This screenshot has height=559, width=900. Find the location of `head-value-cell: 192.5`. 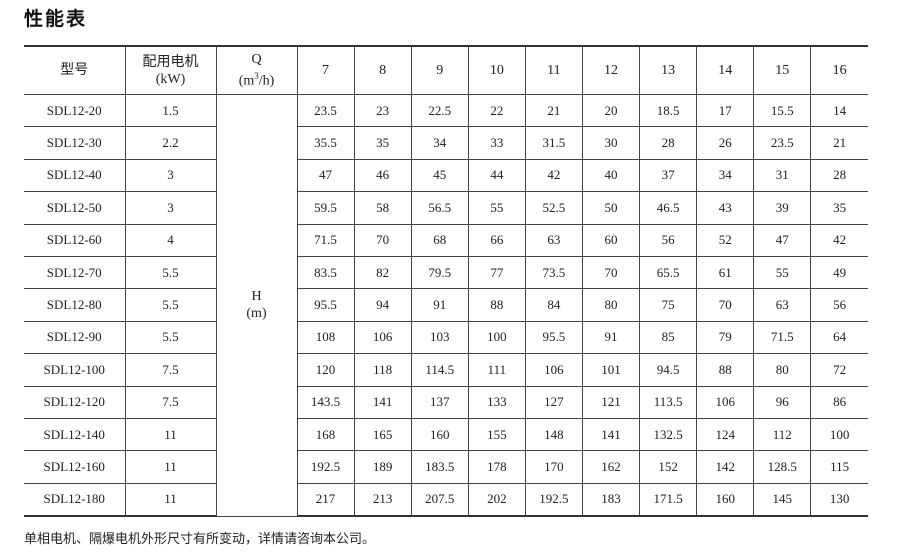

head-value-cell: 192.5 is located at coordinates (325, 467).